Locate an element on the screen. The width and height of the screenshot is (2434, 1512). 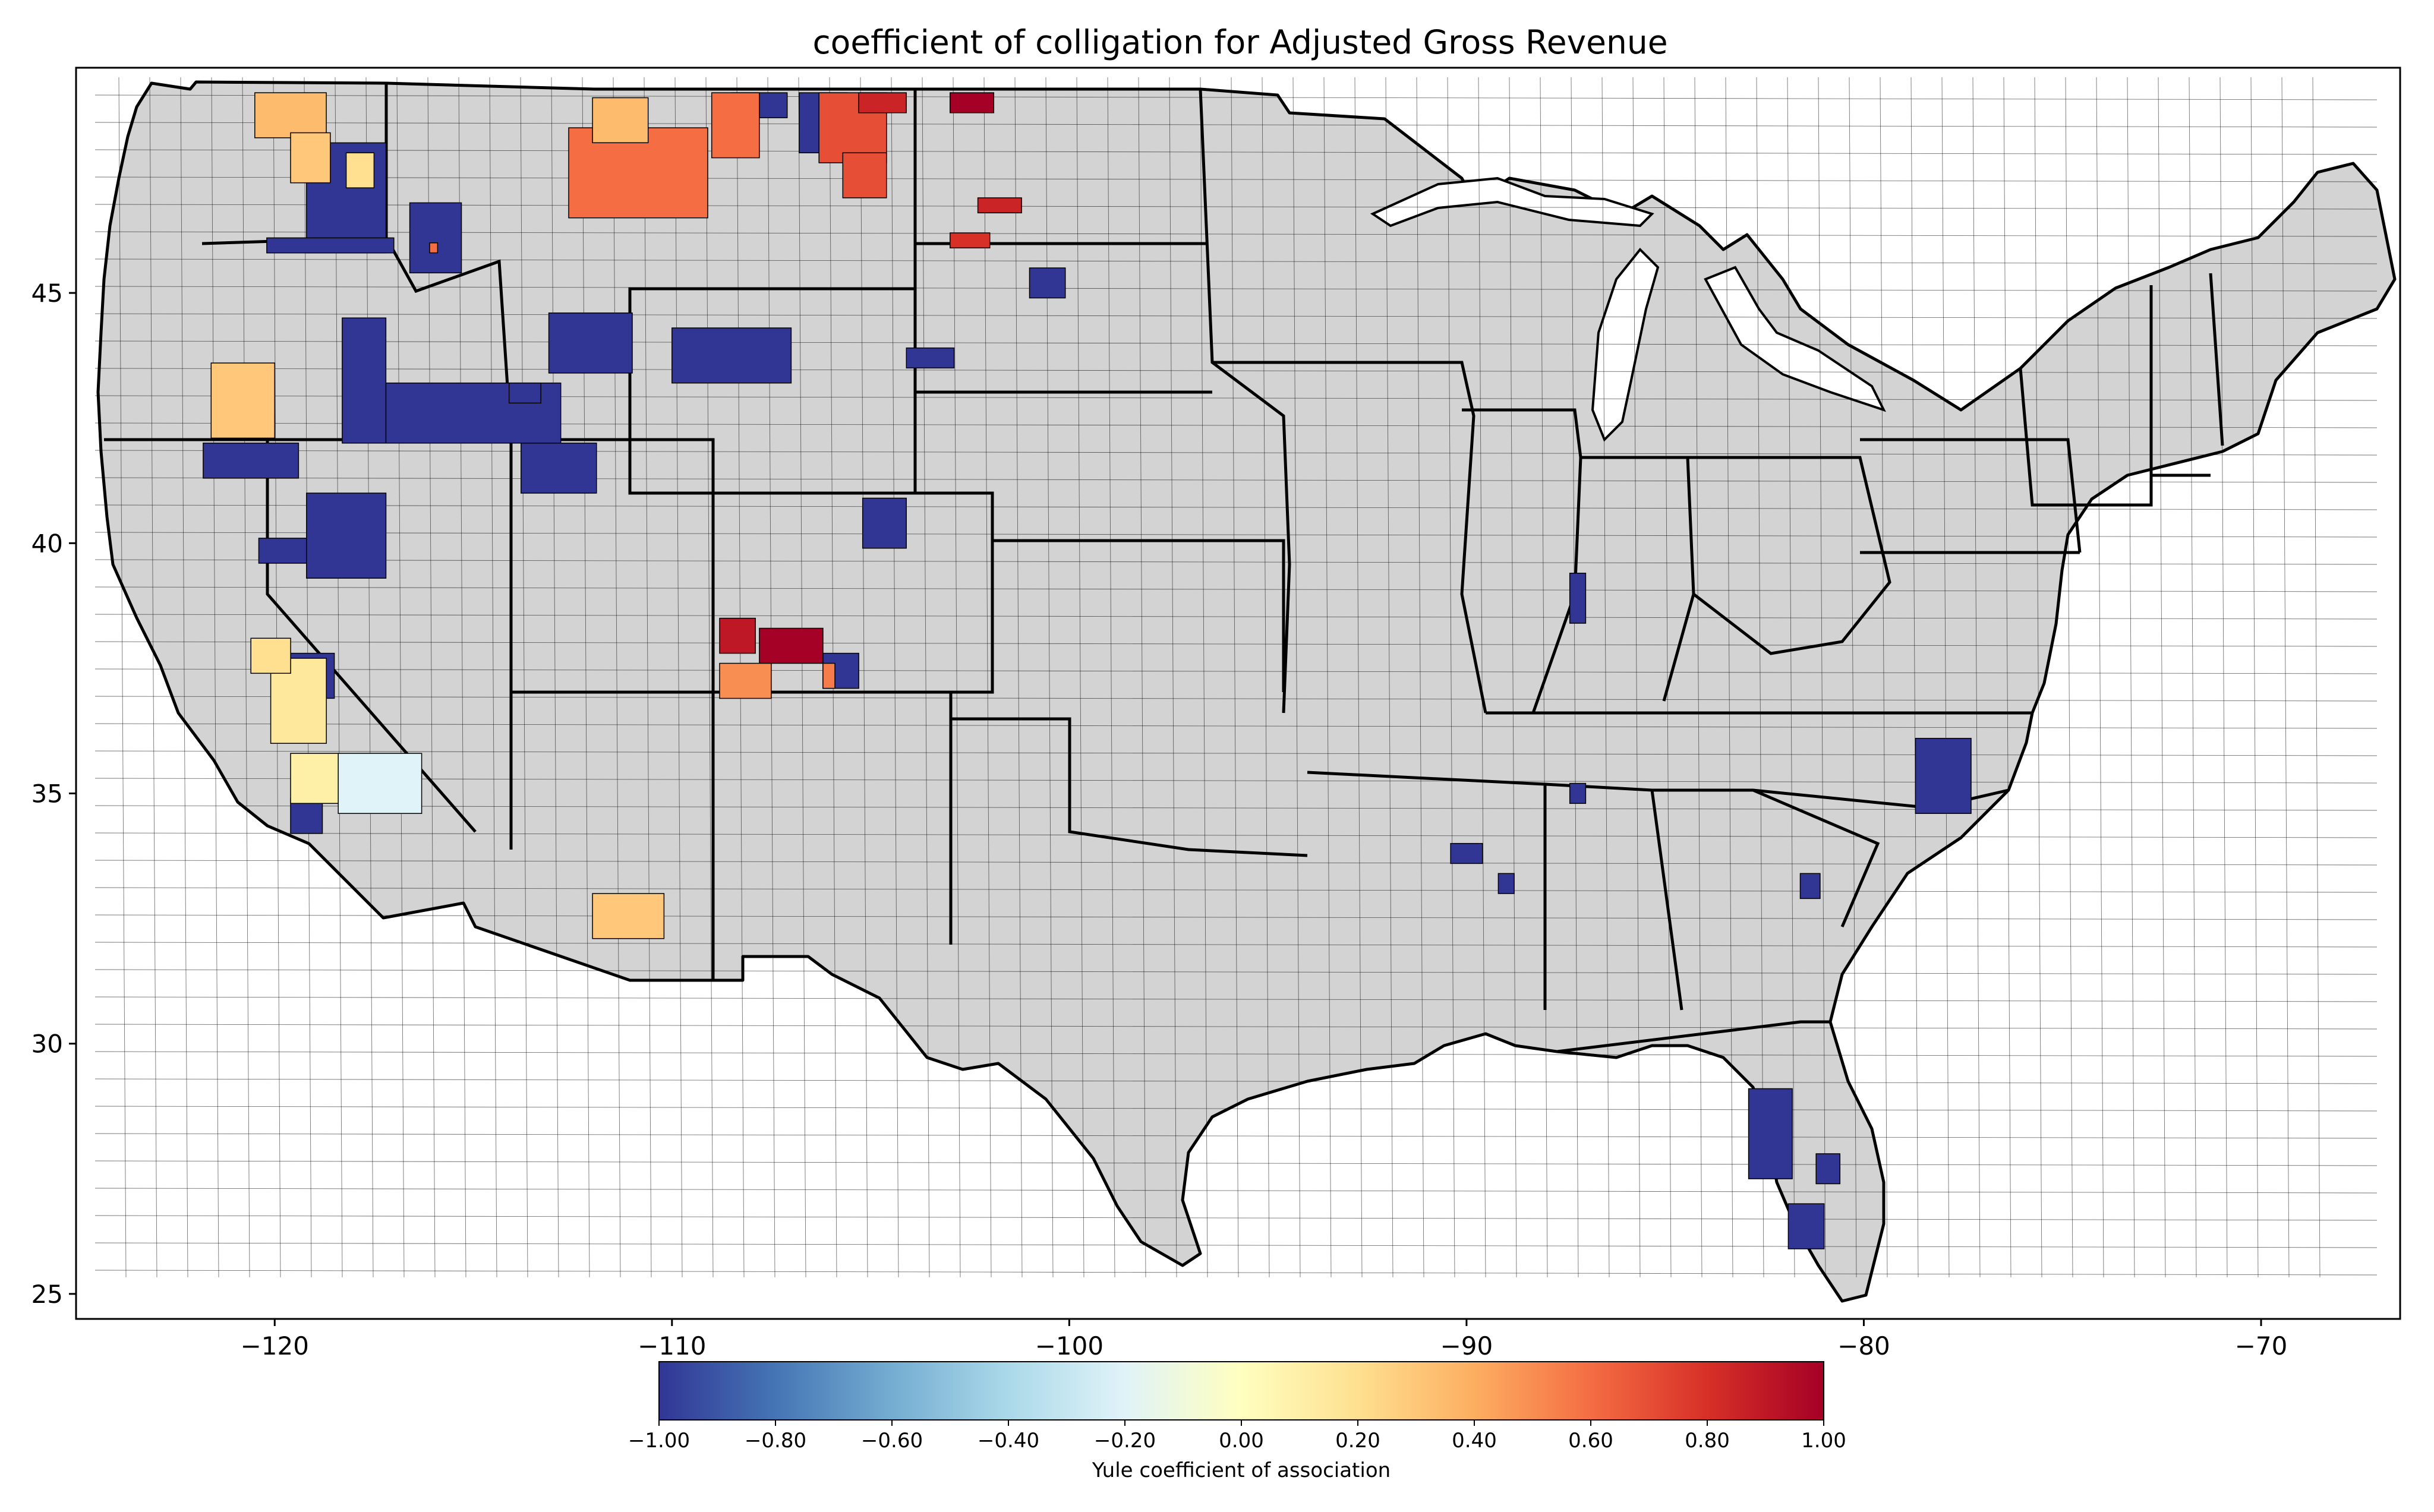
colorbar-tick-label: −1.00 is located at coordinates (659, 1441).